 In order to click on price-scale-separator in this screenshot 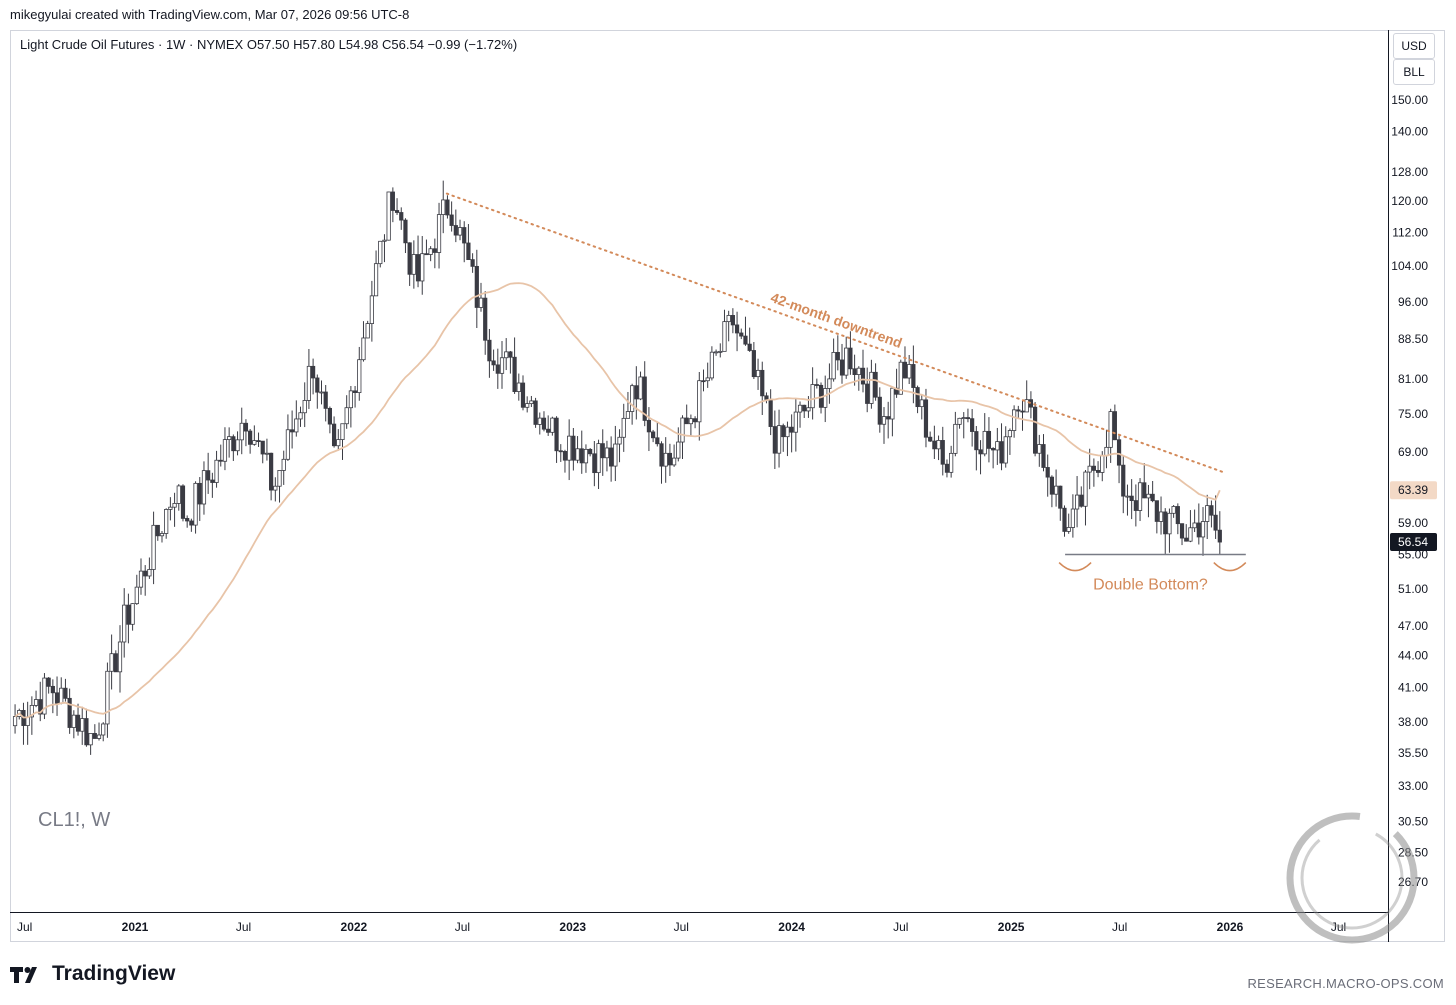, I will do `click(1388, 486)`.